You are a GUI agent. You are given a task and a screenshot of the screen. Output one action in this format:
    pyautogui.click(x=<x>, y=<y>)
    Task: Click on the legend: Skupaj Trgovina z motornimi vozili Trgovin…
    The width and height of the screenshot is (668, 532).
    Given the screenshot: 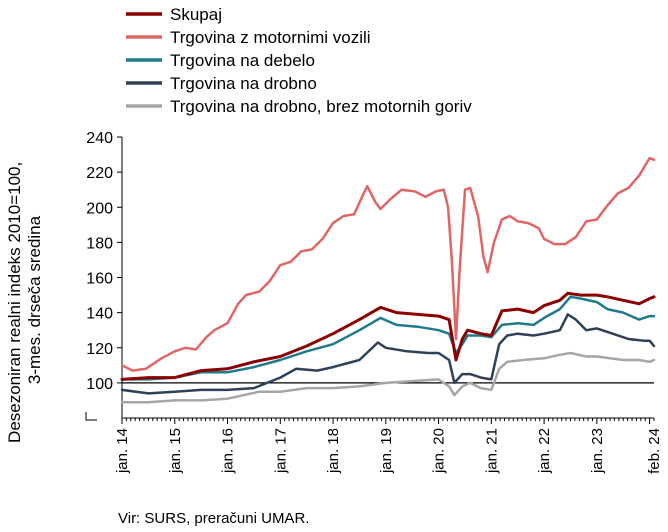 What is the action you would take?
    pyautogui.click(x=299, y=60)
    